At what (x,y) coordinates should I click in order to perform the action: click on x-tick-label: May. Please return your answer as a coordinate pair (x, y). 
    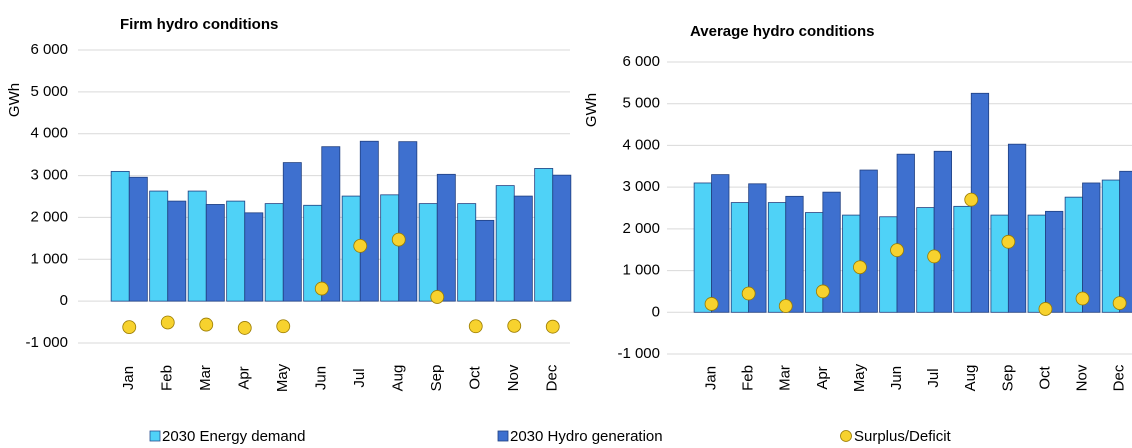
    Looking at the image, I should click on (859, 377).